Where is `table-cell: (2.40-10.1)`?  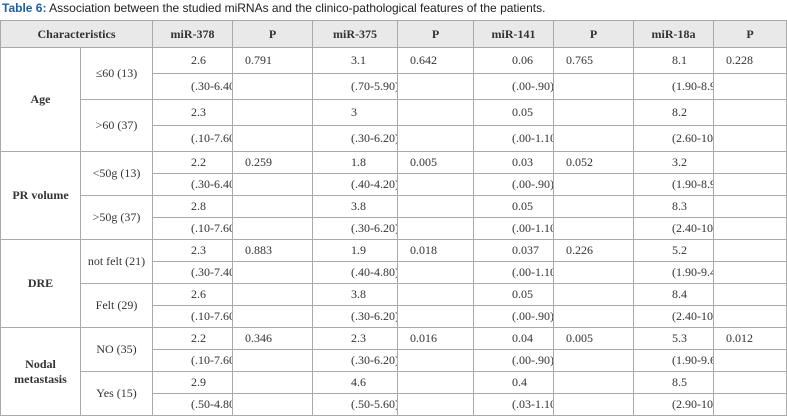
table-cell: (2.40-10.1) is located at coordinates (674, 316).